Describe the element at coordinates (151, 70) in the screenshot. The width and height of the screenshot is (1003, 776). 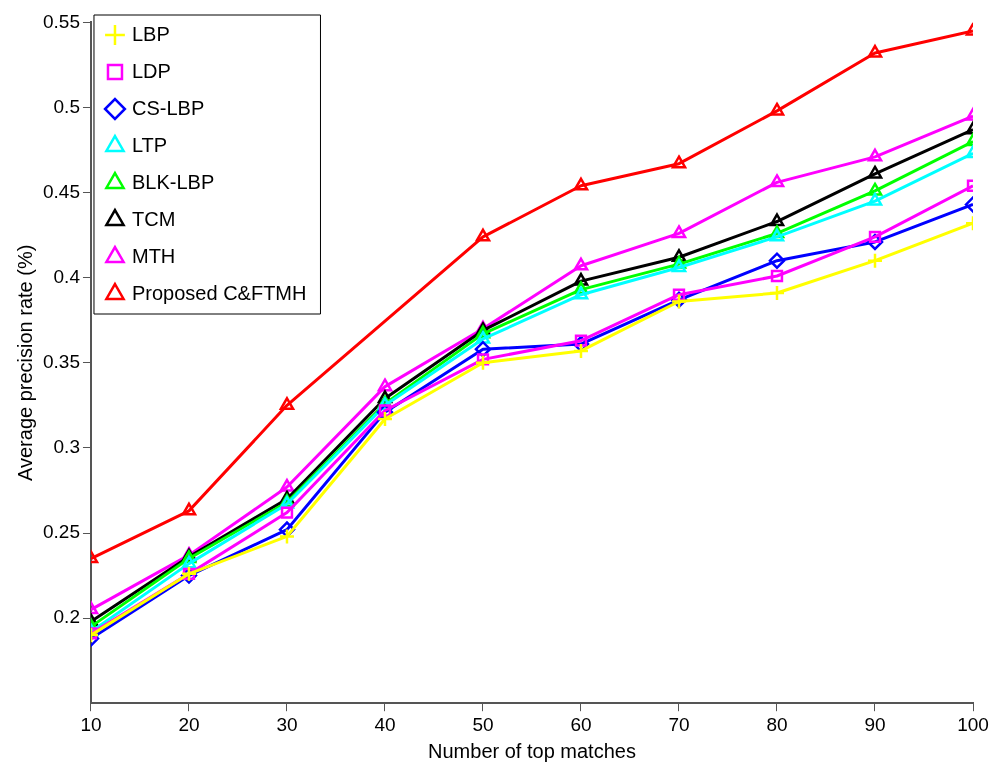
I see `legend-label: LDP` at that location.